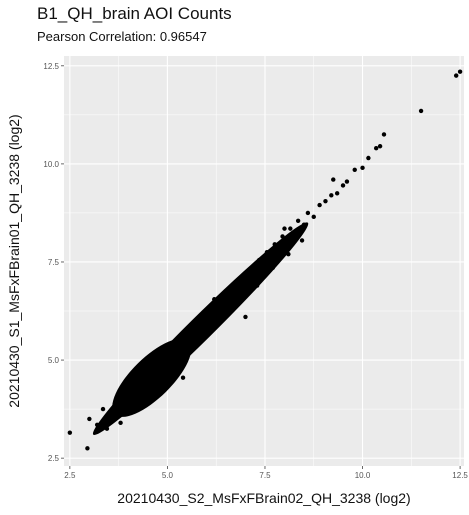 Image resolution: width=469 pixels, height=515 pixels. I want to click on x-tick-label: 12.5, so click(460, 475).